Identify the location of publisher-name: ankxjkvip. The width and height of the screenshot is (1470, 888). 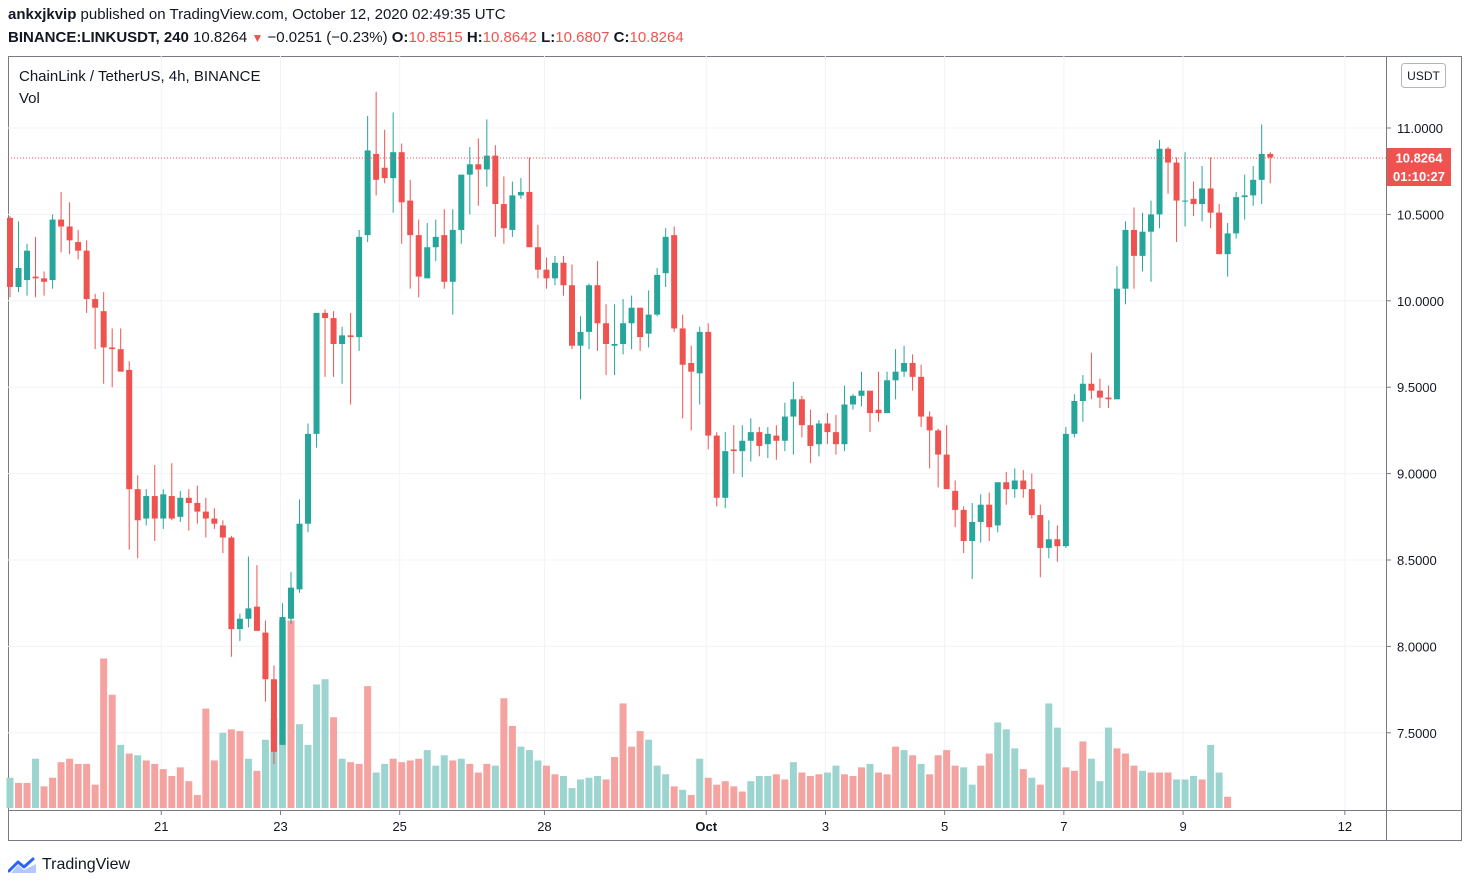
(42, 14).